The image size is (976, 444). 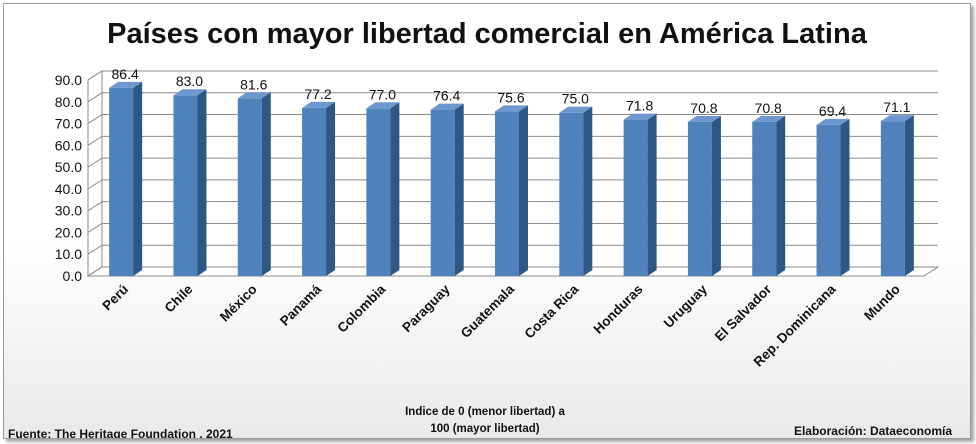 What do you see at coordinates (488, 311) in the screenshot?
I see `x-category-label: Guatemala` at bounding box center [488, 311].